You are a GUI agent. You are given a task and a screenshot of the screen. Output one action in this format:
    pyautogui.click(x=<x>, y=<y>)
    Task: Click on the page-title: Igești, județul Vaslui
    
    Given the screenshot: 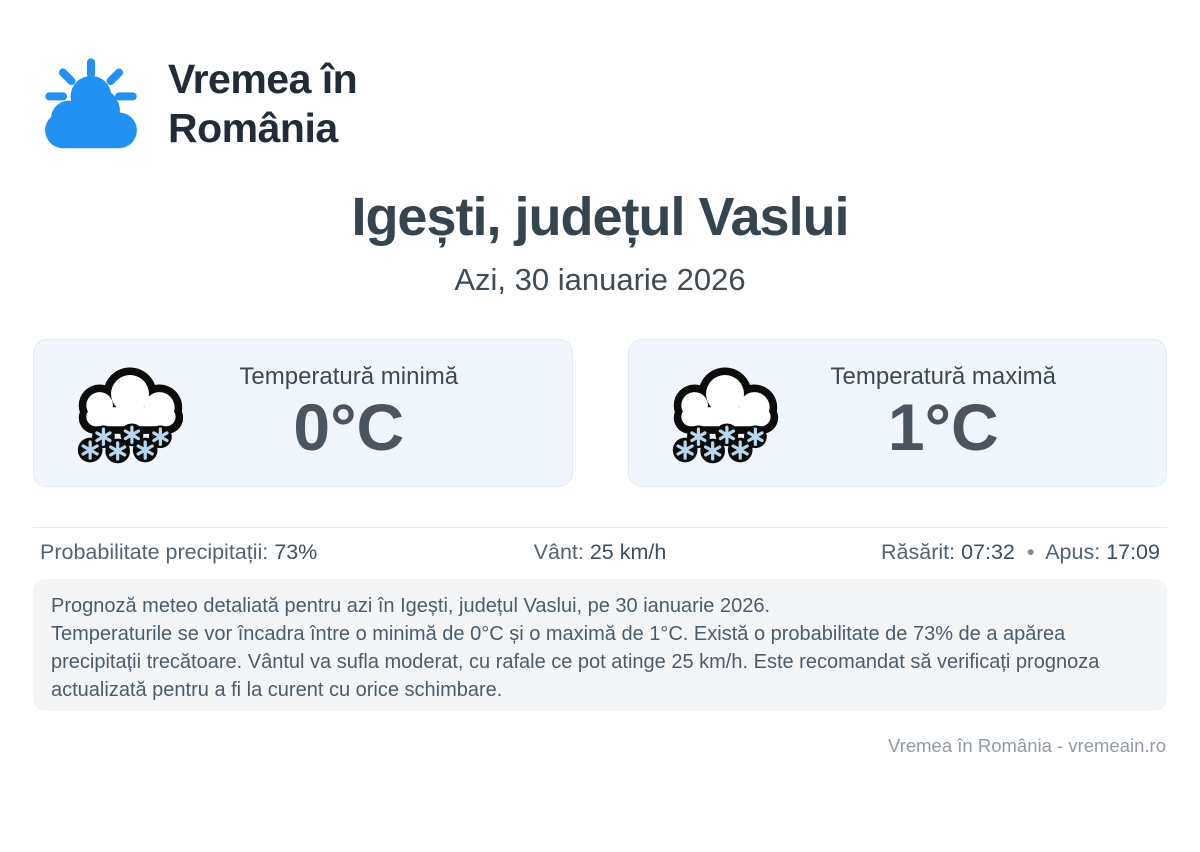 What is the action you would take?
    pyautogui.click(x=600, y=217)
    